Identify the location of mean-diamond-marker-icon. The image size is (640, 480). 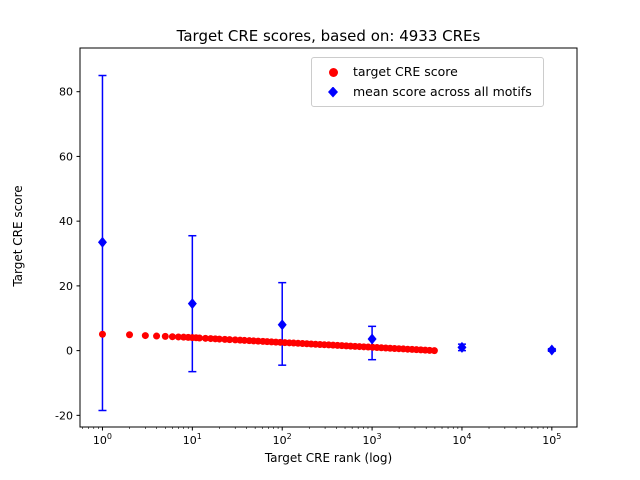
(333, 92).